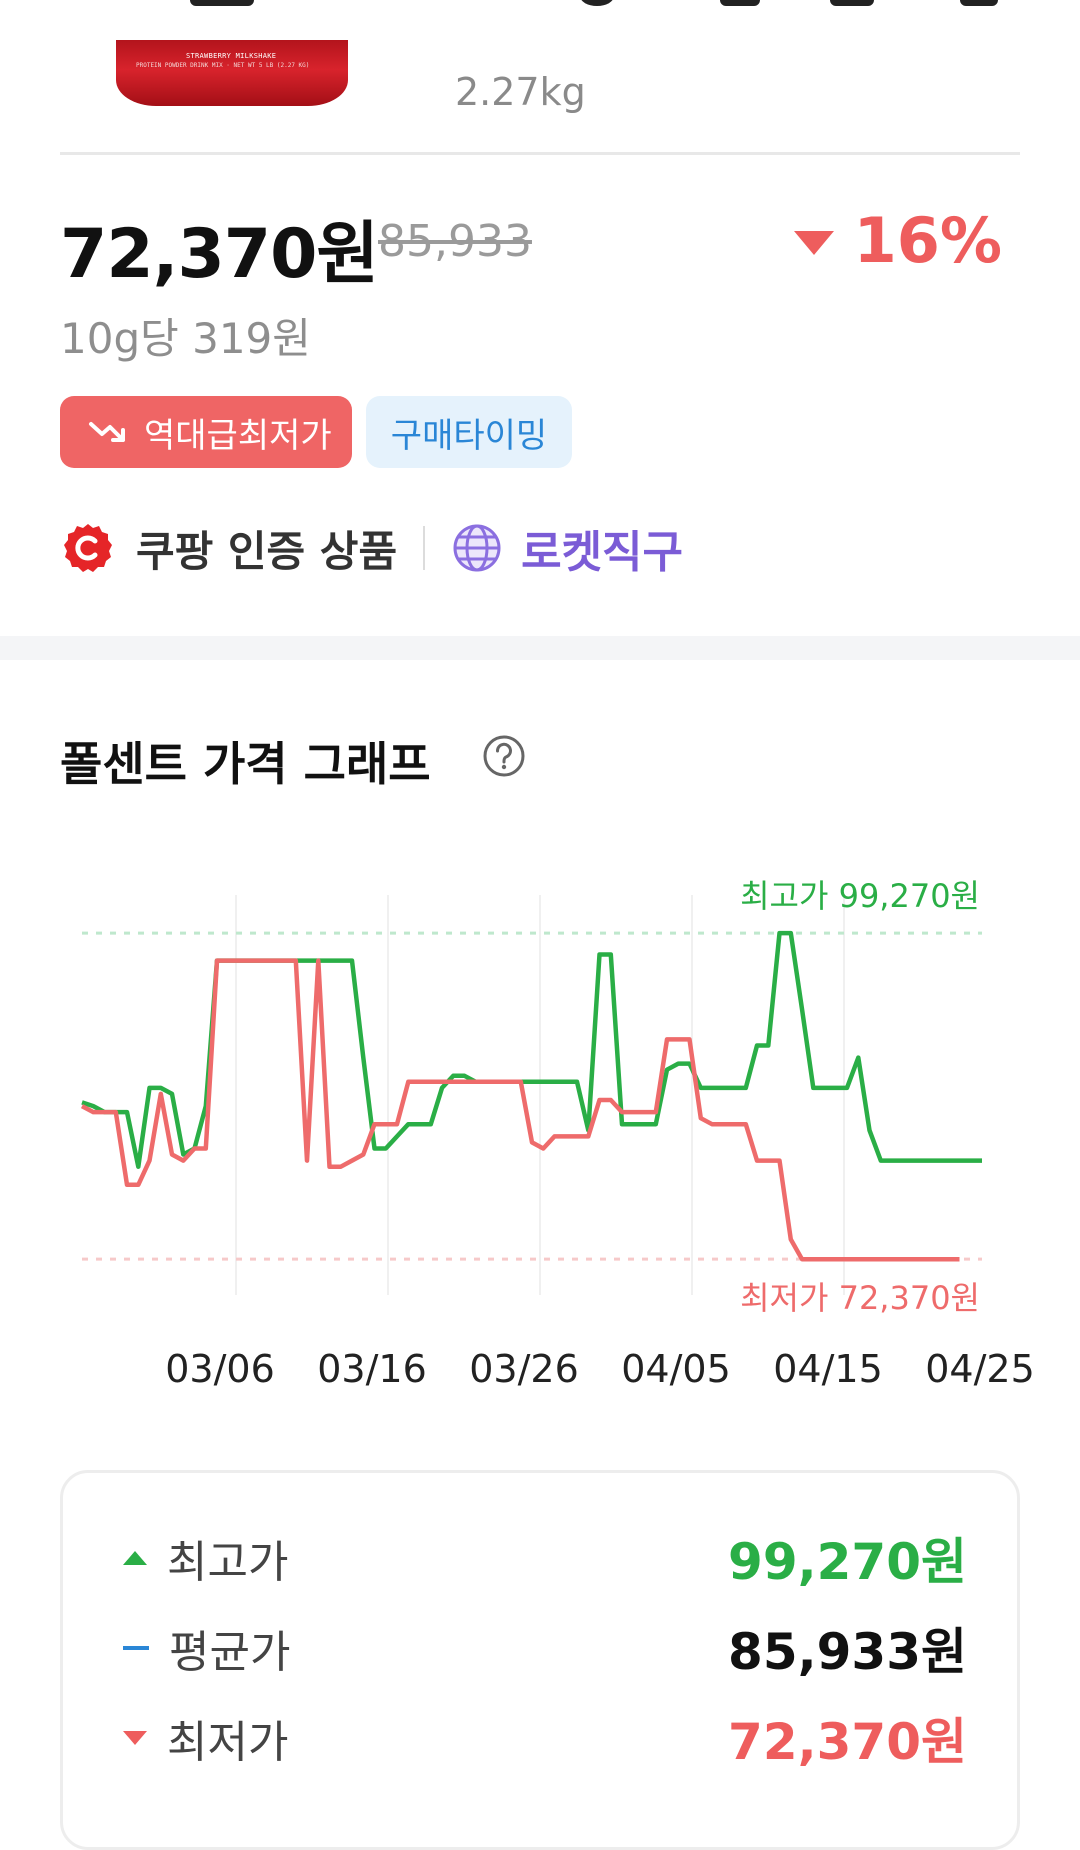 The width and height of the screenshot is (1080, 1850). What do you see at coordinates (219, 254) in the screenshot?
I see `current-price: 72,370원` at bounding box center [219, 254].